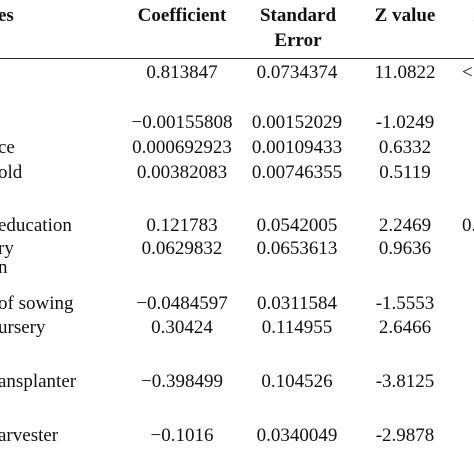 This screenshot has width=474, height=474. What do you see at coordinates (4, 267) in the screenshot?
I see `row-label: n` at bounding box center [4, 267].